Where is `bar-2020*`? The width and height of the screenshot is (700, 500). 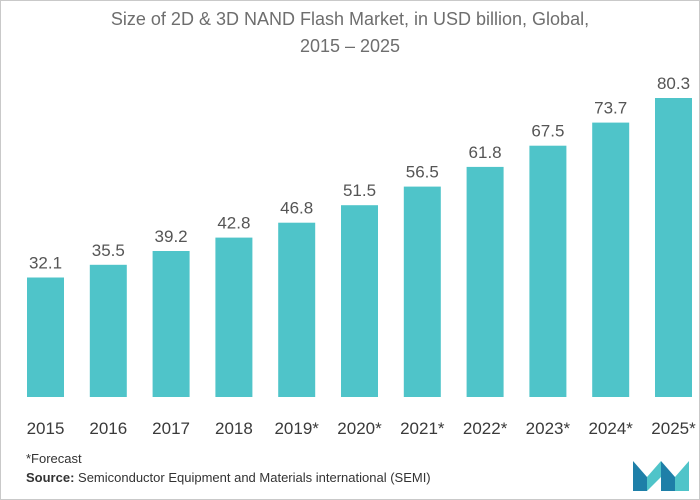 bar-2020* is located at coordinates (359, 301).